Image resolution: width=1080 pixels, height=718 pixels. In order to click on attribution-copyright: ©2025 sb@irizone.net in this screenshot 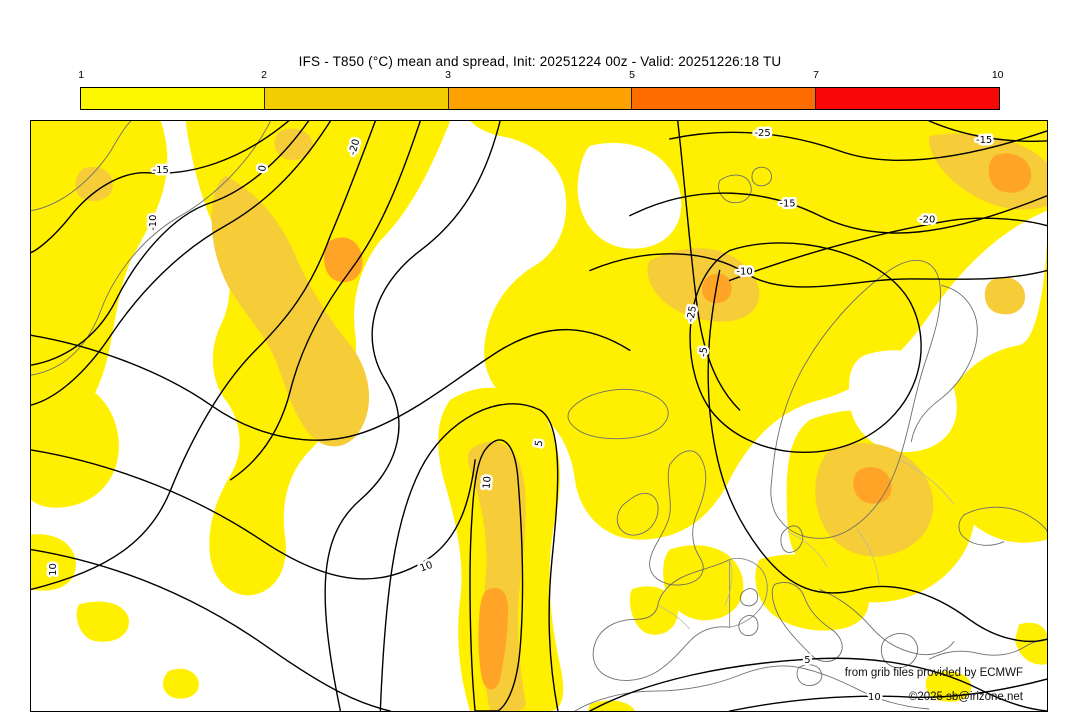, I will do `click(965, 697)`.